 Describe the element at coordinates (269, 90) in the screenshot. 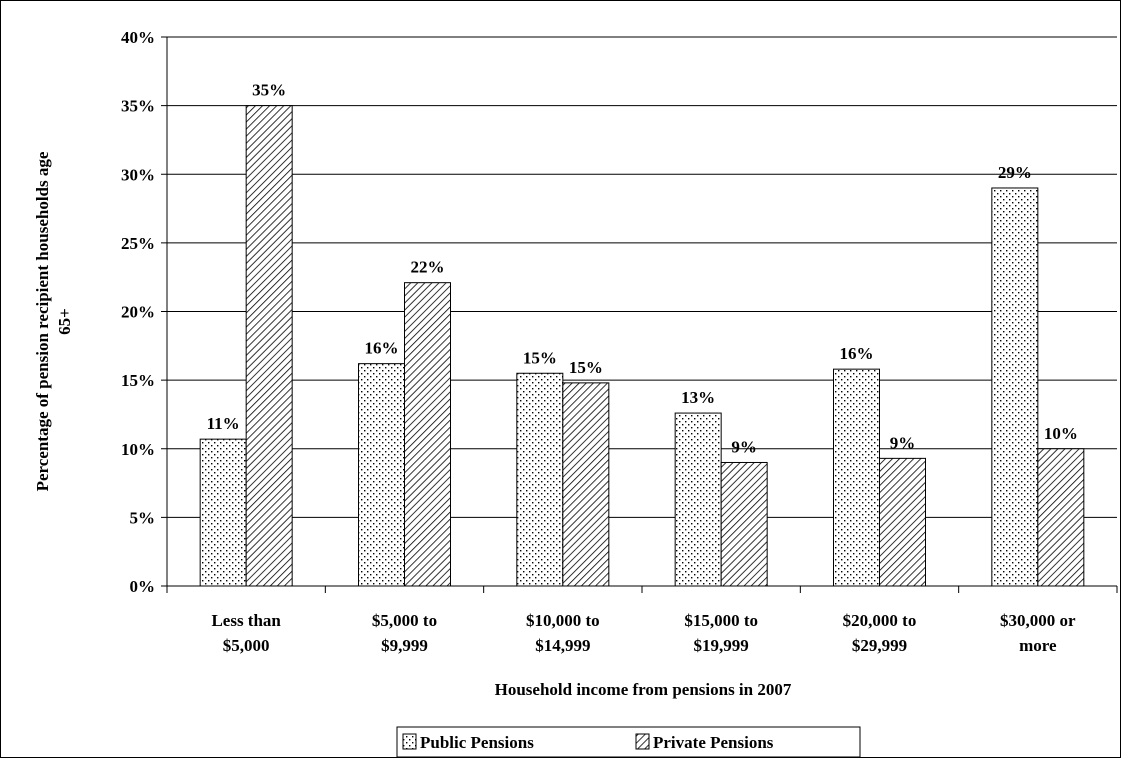

I see `data-label: 35%` at that location.